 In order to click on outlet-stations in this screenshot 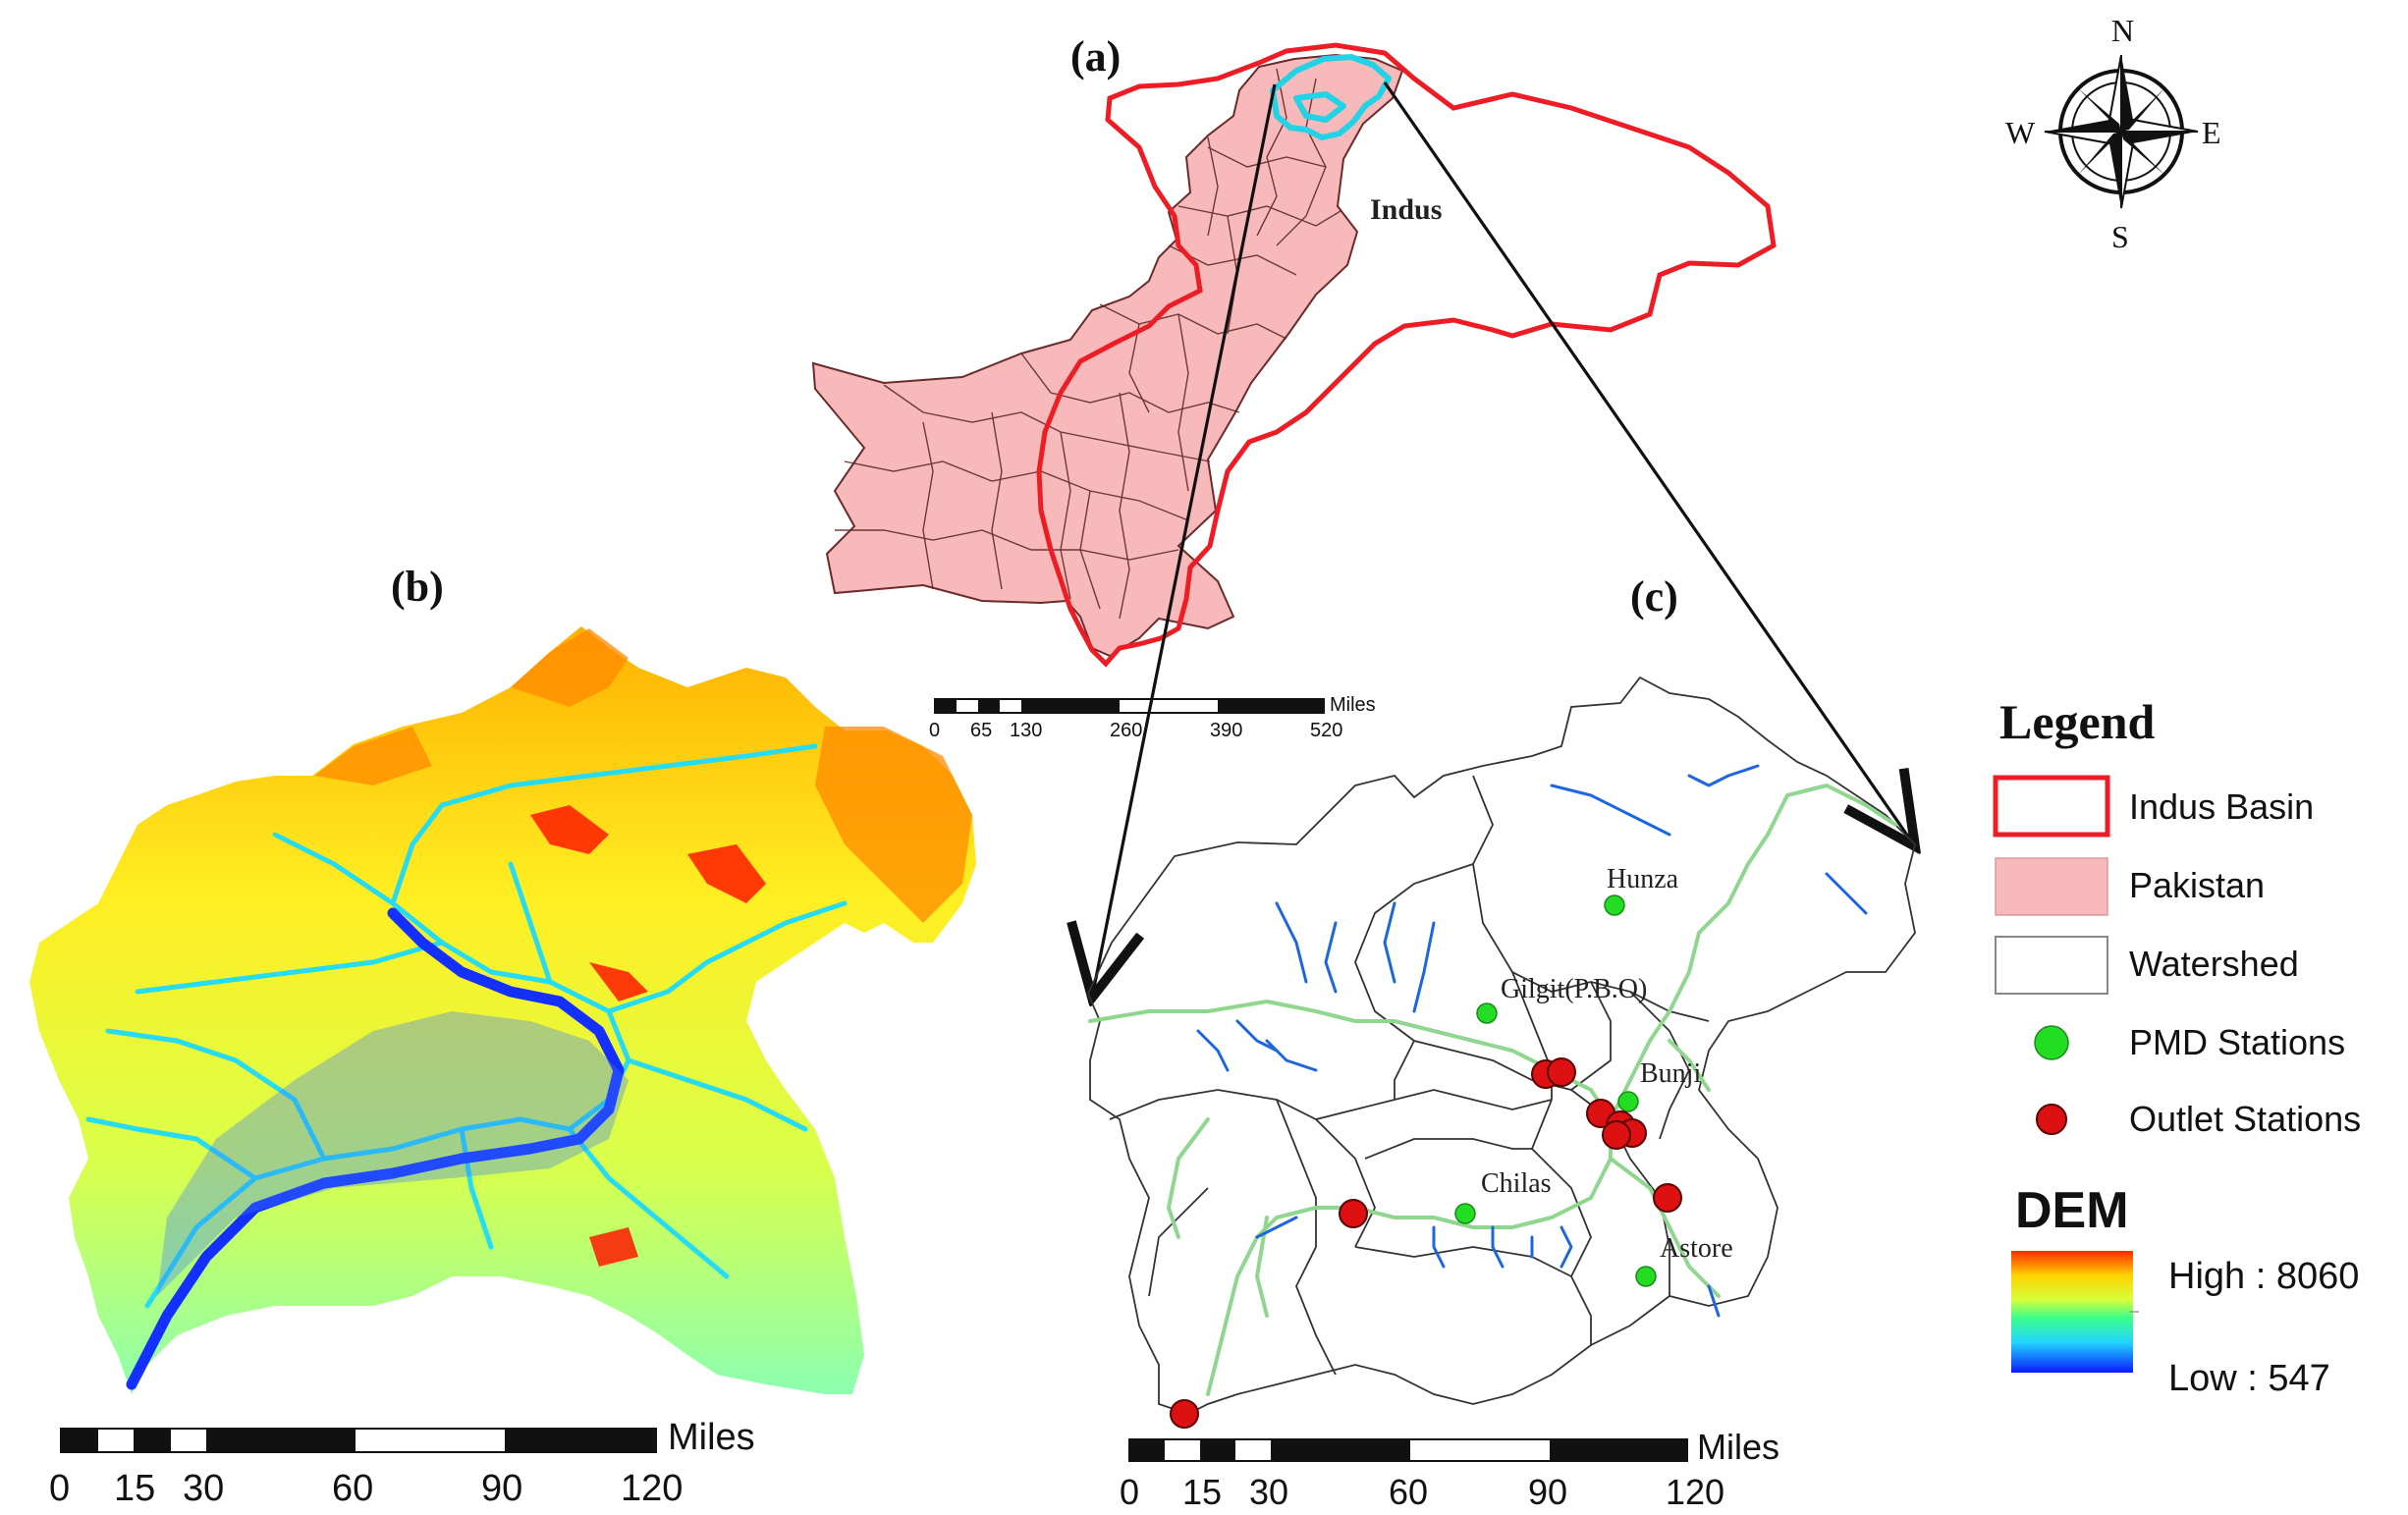, I will do `click(1426, 1243)`.